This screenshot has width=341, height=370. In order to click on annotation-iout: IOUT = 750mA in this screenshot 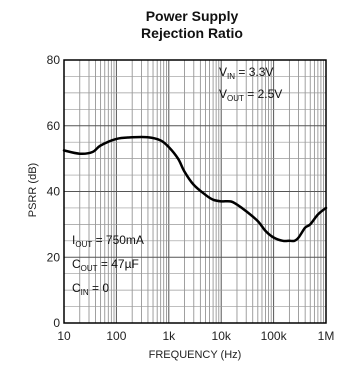, I will do `click(108, 241)`.